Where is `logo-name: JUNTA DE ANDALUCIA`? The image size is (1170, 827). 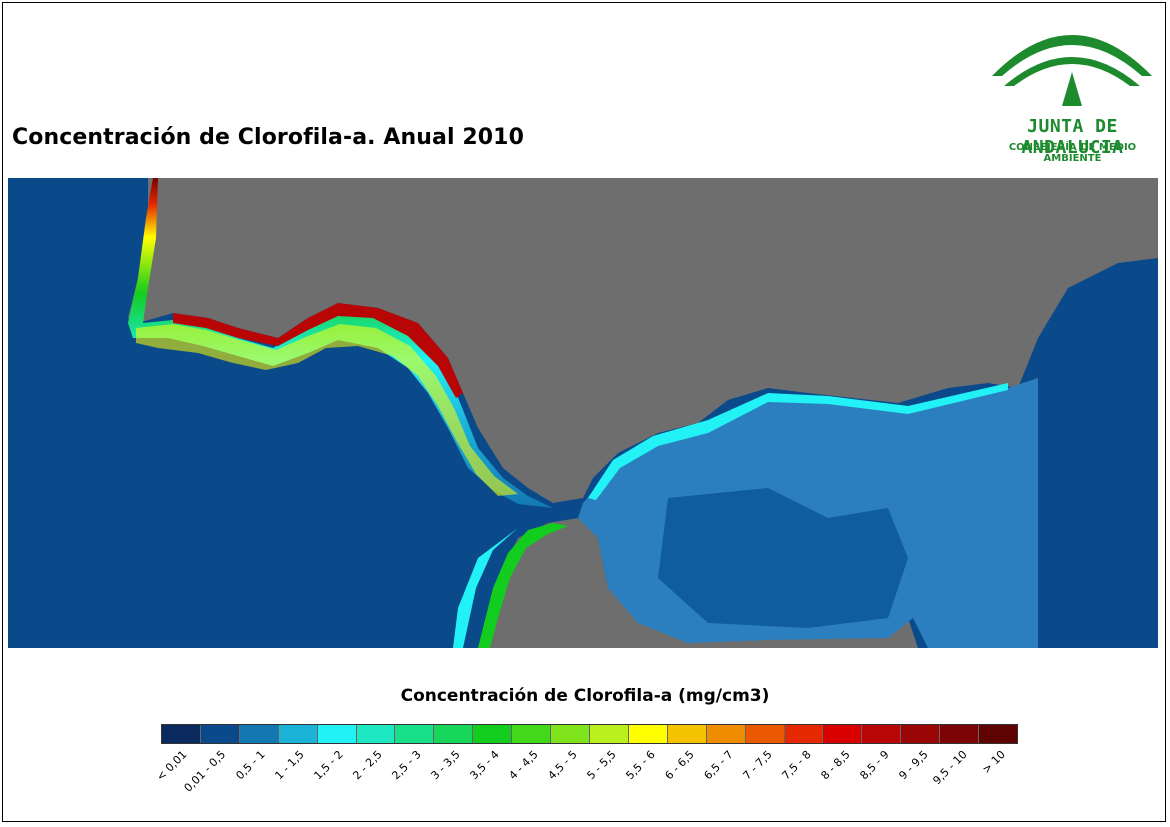 logo-name: JUNTA DE ANDALUCIA is located at coordinates (1072, 137).